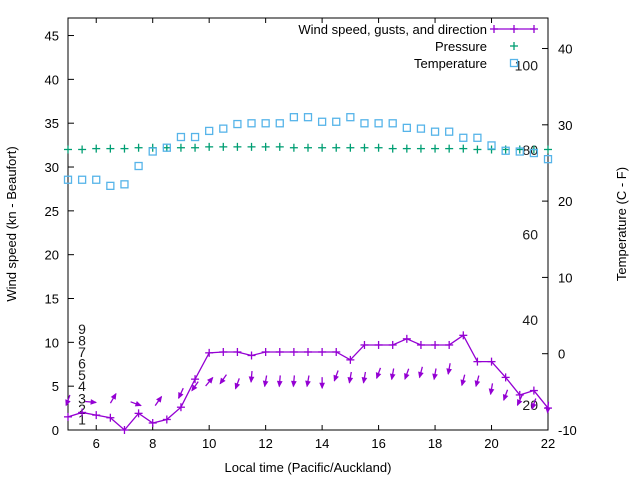 The image size is (640, 480). What do you see at coordinates (565, 201) in the screenshot?
I see `y2-tick-label: 20` at bounding box center [565, 201].